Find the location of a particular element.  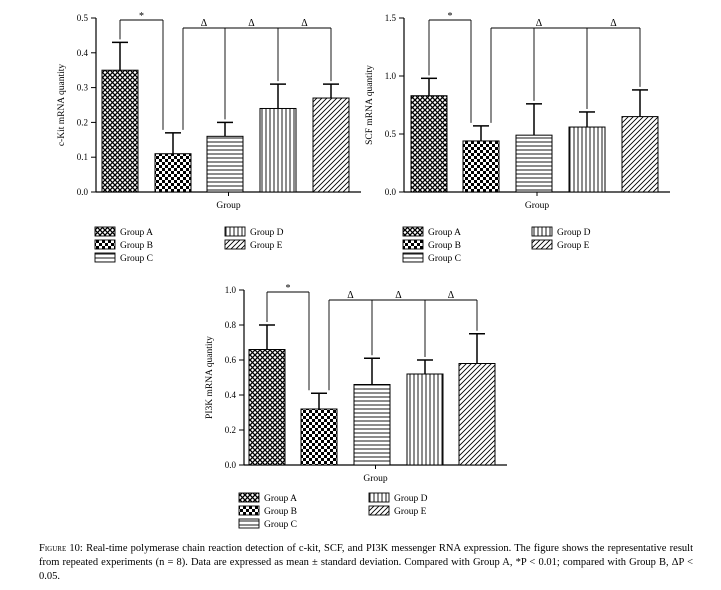

y-axis-title: SCF mRNA quantity is located at coordinates (370, 105).